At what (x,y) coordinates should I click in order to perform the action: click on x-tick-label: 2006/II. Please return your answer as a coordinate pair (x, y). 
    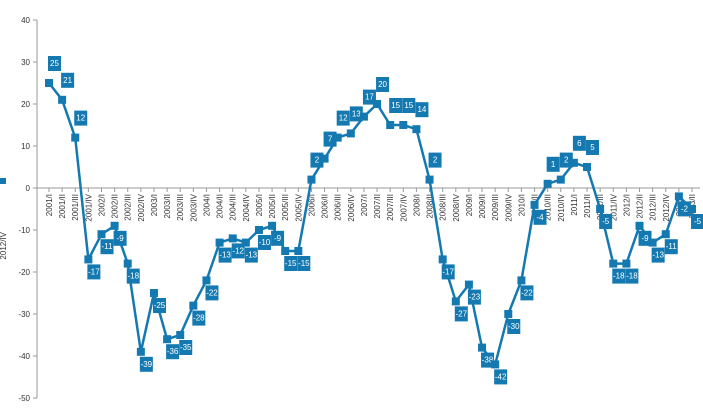
    Looking at the image, I should click on (325, 206).